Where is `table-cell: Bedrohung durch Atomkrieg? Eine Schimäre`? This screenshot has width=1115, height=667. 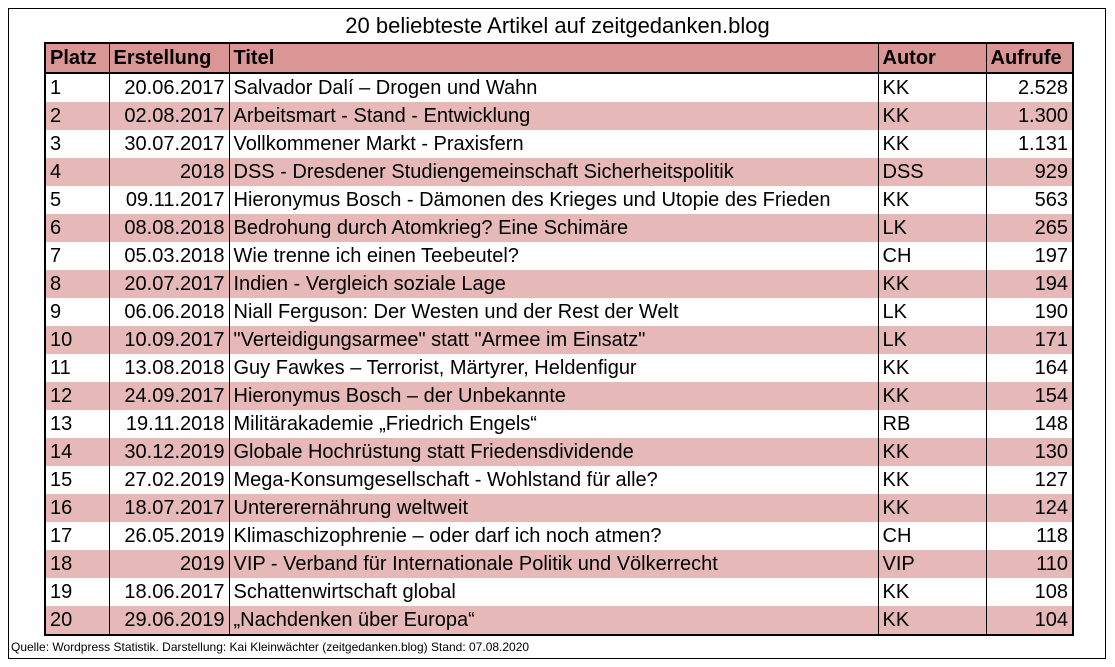 table-cell: Bedrohung durch Atomkrieg? Eine Schimäre is located at coordinates (553, 228).